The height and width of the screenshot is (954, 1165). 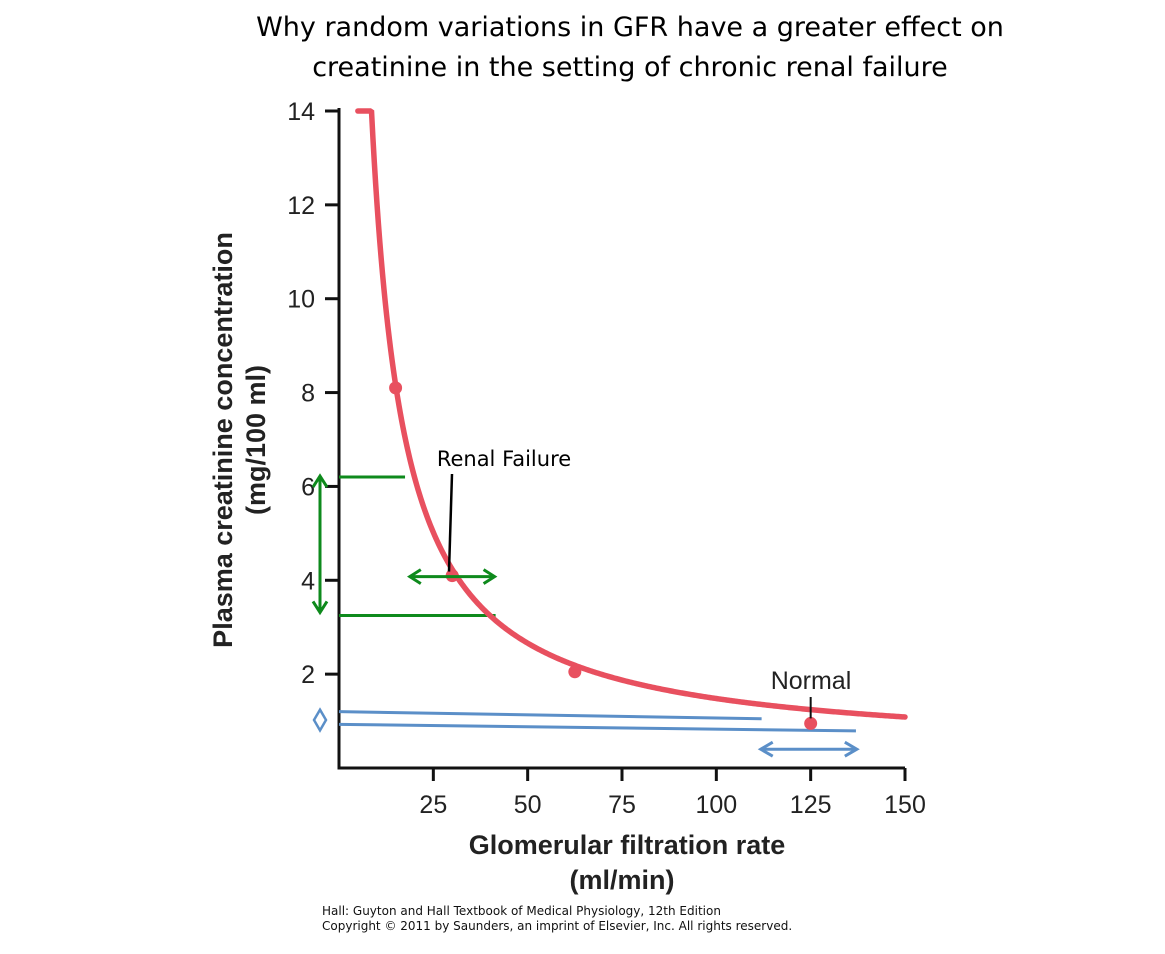 What do you see at coordinates (301, 300) in the screenshot?
I see `y-tick-label-10: 10` at bounding box center [301, 300].